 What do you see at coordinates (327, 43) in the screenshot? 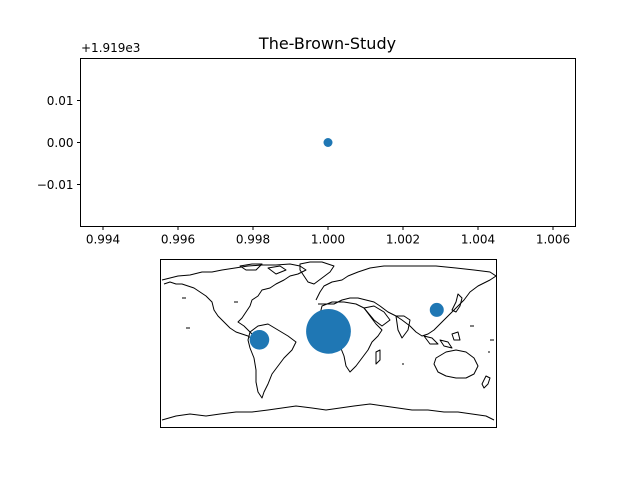
I see `chart-title: The-Brown-Study` at bounding box center [327, 43].